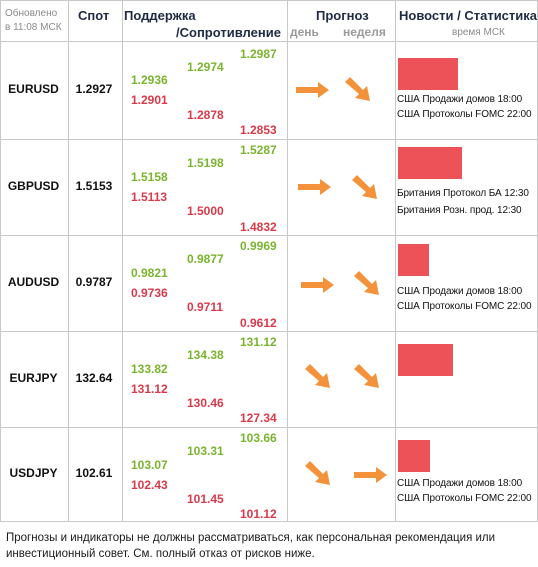  What do you see at coordinates (33, 186) in the screenshot?
I see `symbol-gbpusd: GBPUSD` at bounding box center [33, 186].